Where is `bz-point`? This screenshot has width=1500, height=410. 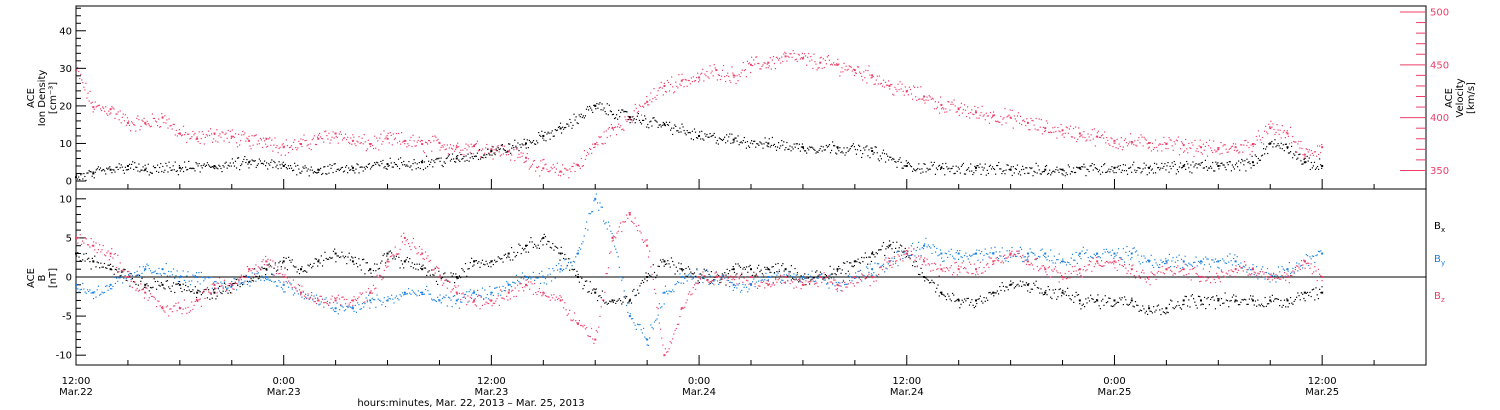 bz-point is located at coordinates (716, 277).